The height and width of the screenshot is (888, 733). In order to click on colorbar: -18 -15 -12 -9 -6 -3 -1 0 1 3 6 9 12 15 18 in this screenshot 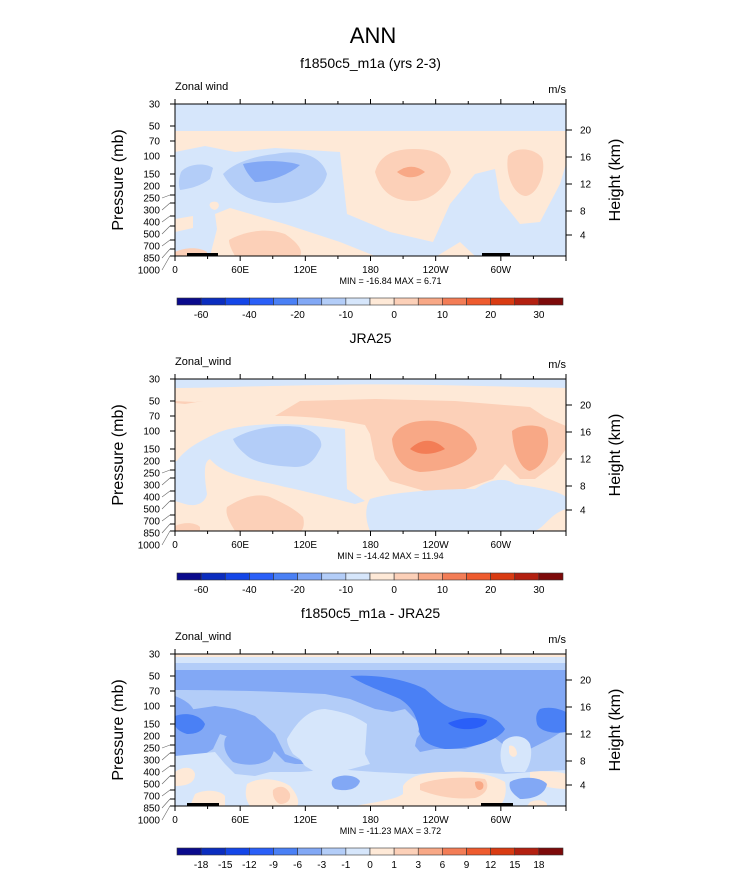, I will do `click(370, 859)`.